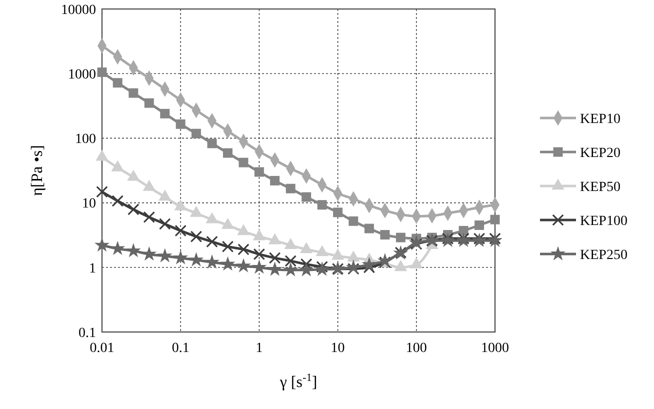 This screenshot has width=654, height=409. What do you see at coordinates (604, 221) in the screenshot?
I see `legend-label: KEP100` at bounding box center [604, 221].